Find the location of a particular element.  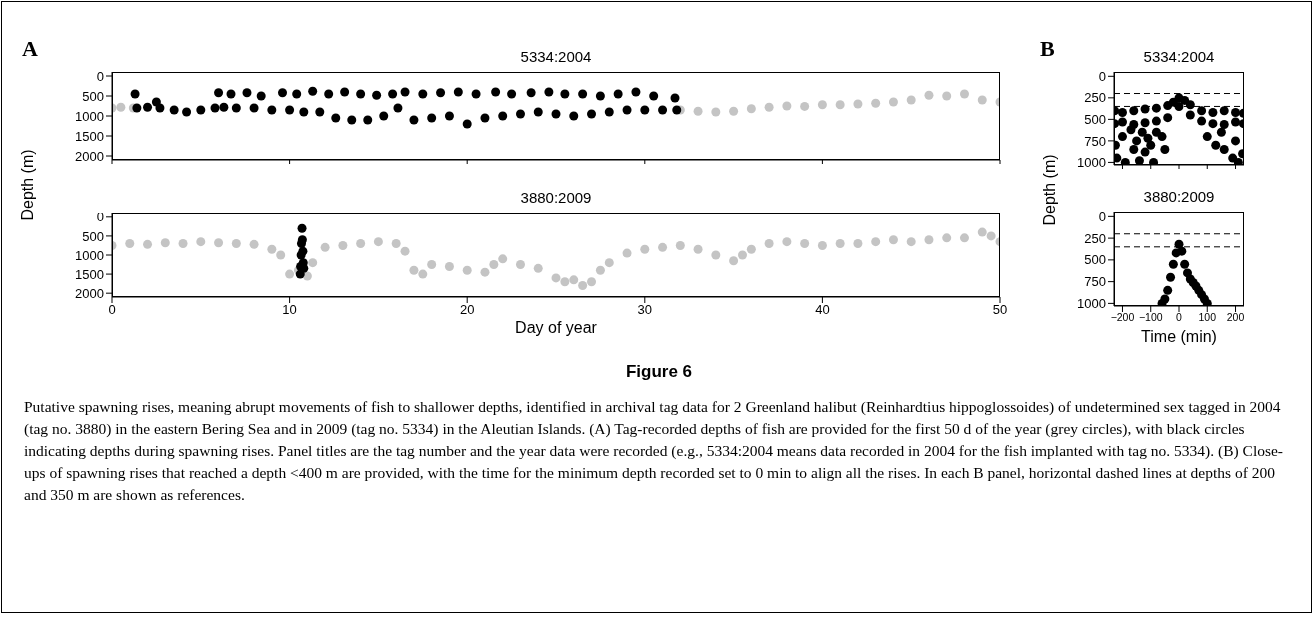

y-tick-label: 750 is located at coordinates (1095, 282).